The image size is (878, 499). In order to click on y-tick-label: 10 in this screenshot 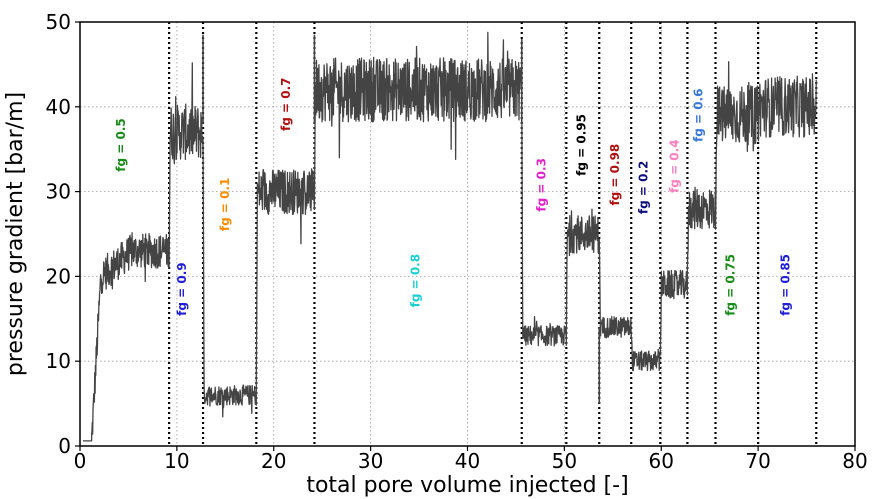, I will do `click(58, 361)`.